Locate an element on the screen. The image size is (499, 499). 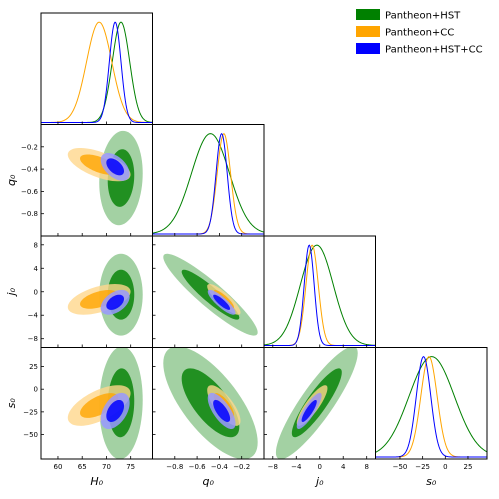
x-tick-label: −0.2 is located at coordinates (241, 467).